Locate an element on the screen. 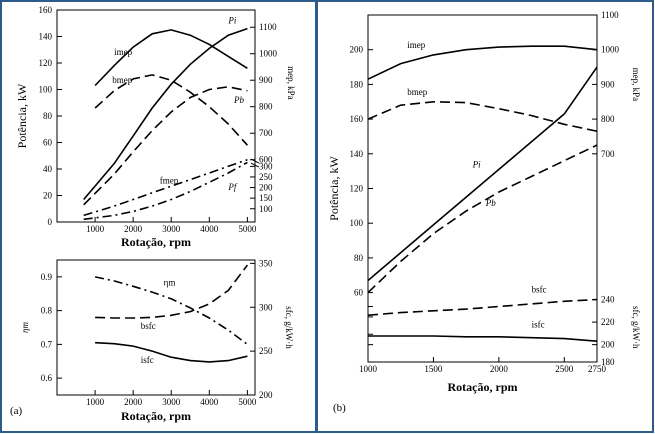 The image size is (655, 434). curve-Pf is located at coordinates (165, 191).